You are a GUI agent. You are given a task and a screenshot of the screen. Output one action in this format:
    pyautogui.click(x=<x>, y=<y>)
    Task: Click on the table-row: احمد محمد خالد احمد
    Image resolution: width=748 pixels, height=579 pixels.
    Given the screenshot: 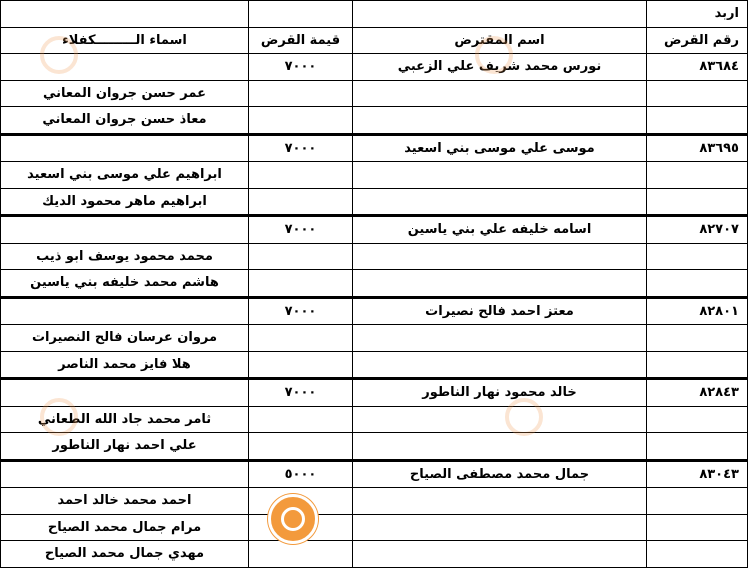 What is the action you would take?
    pyautogui.click(x=374, y=501)
    